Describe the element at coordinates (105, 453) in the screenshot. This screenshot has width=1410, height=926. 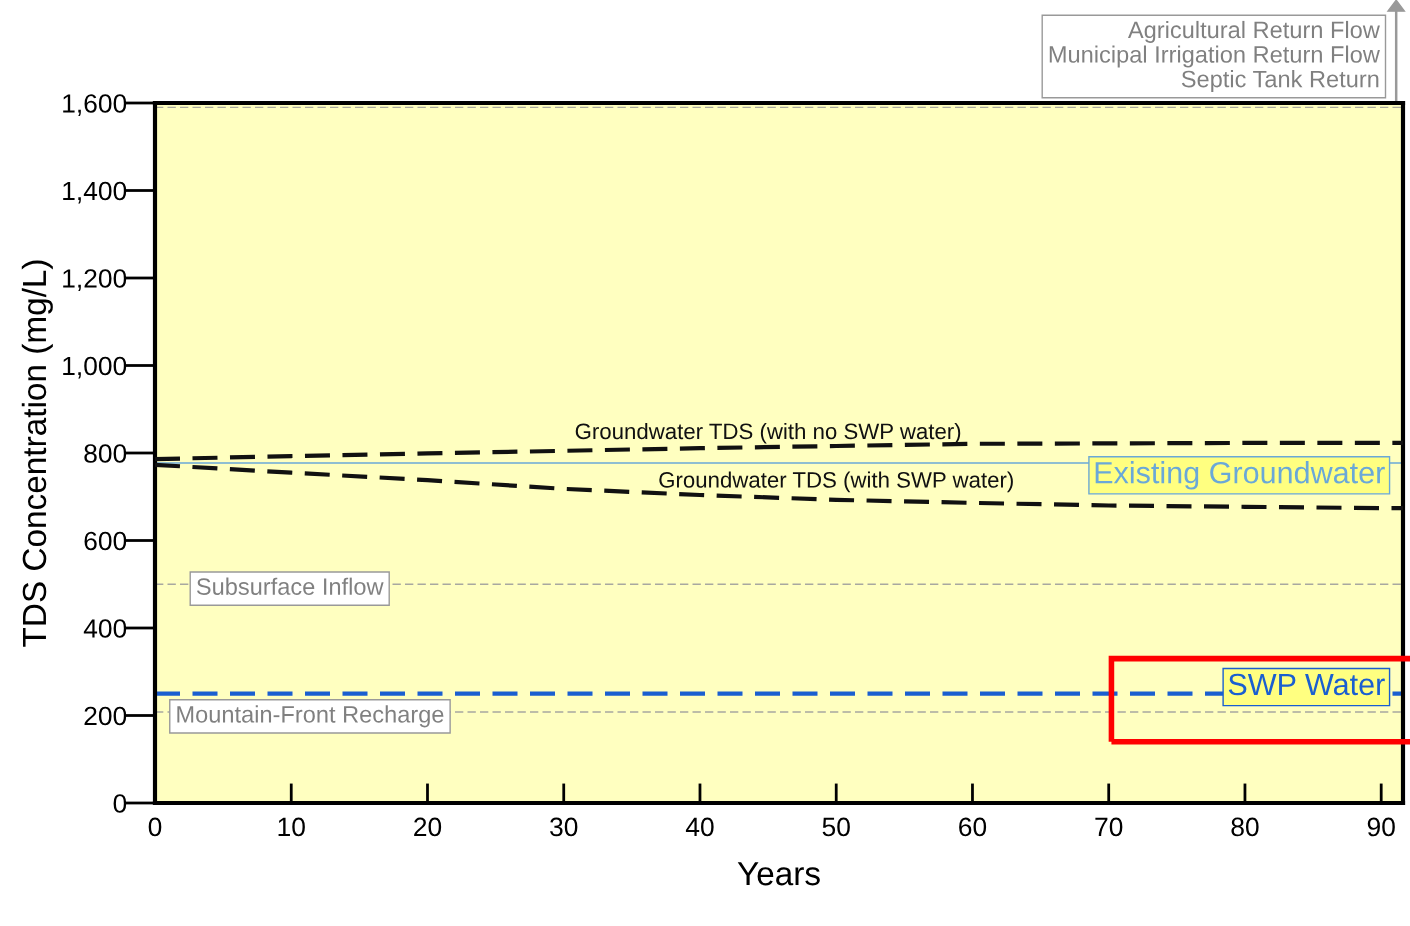
I see `y-tick-label: 800` at that location.